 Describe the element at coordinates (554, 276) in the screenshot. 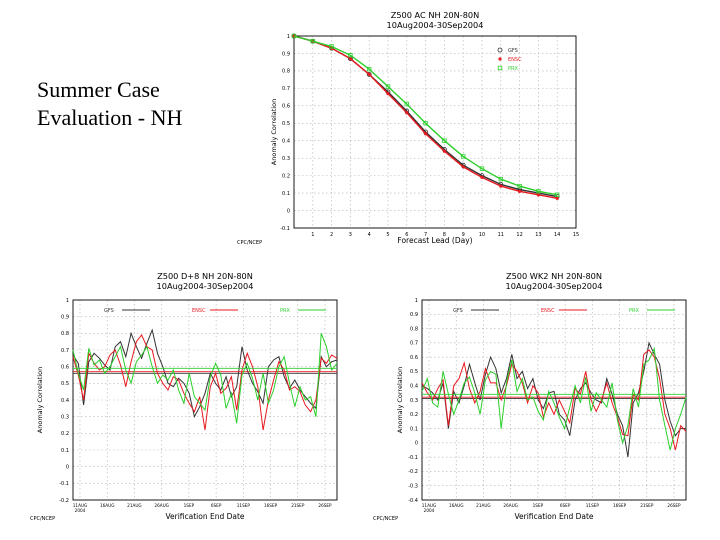

I see `chart-title: Z500 WK2 NH 20N-80N` at that location.